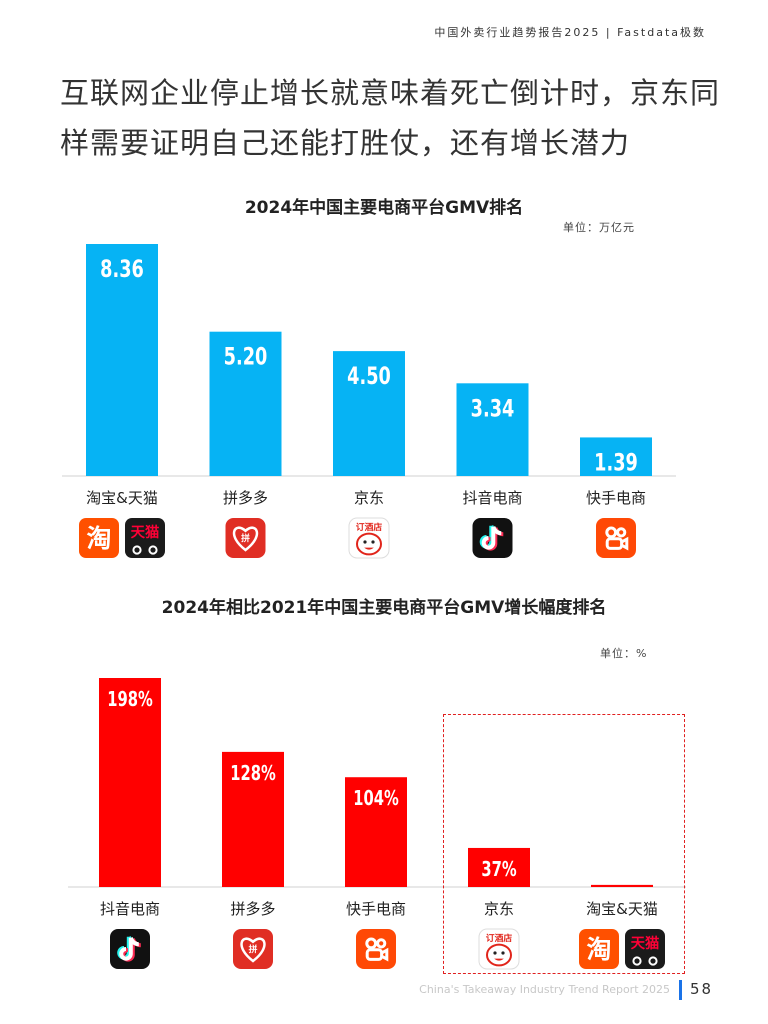 The height and width of the screenshot is (1024, 768). What do you see at coordinates (246, 357) in the screenshot?
I see `bar-value-label: 5.20` at bounding box center [246, 357].